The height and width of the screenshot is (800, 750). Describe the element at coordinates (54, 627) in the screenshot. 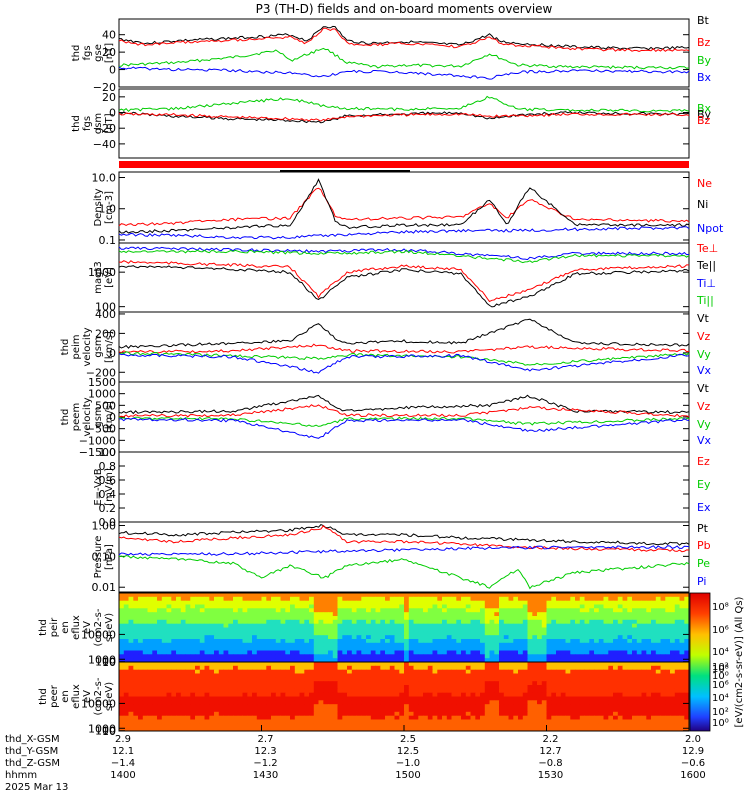

I see `y-axis-label: peir` at that location.